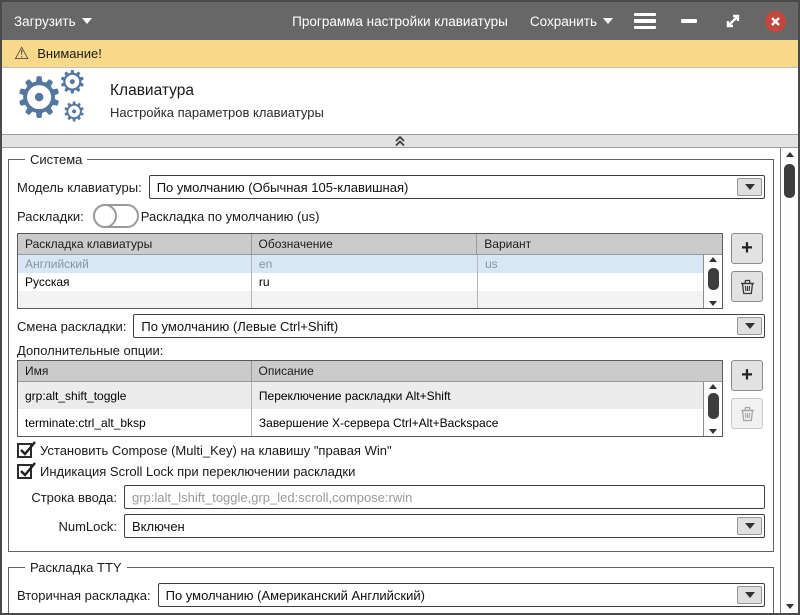 The height and width of the screenshot is (615, 800). I want to click on save-menu-label: Сохранить, so click(563, 21).